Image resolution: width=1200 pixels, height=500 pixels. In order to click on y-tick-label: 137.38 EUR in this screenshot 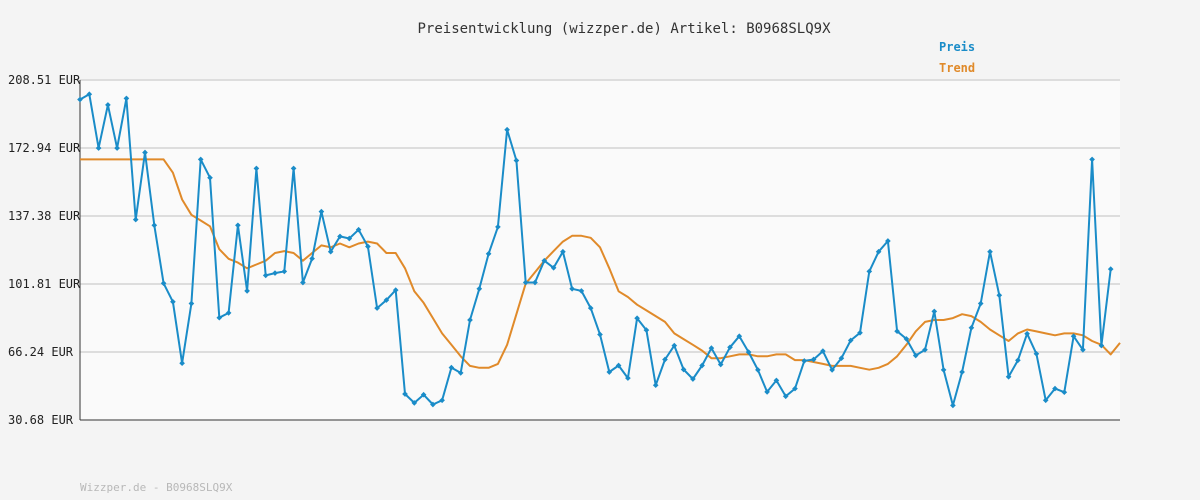, I will do `click(44, 216)`.